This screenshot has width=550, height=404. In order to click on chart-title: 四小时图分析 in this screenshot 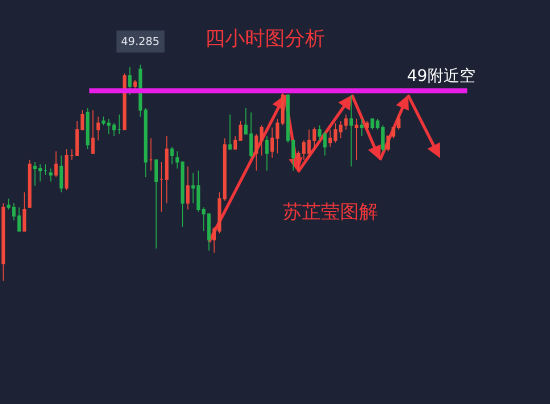, I will do `click(265, 38)`.